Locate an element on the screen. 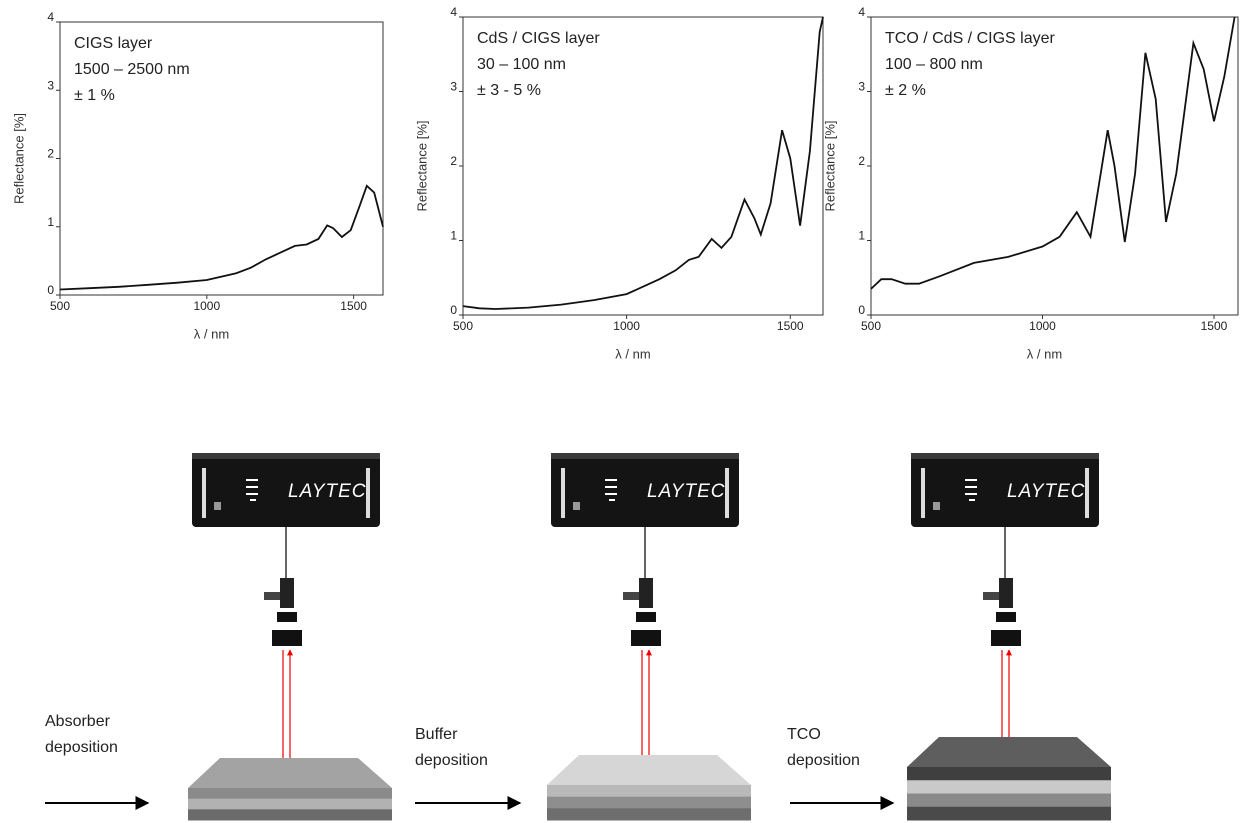  annotation: ± 1 % is located at coordinates (94, 95).